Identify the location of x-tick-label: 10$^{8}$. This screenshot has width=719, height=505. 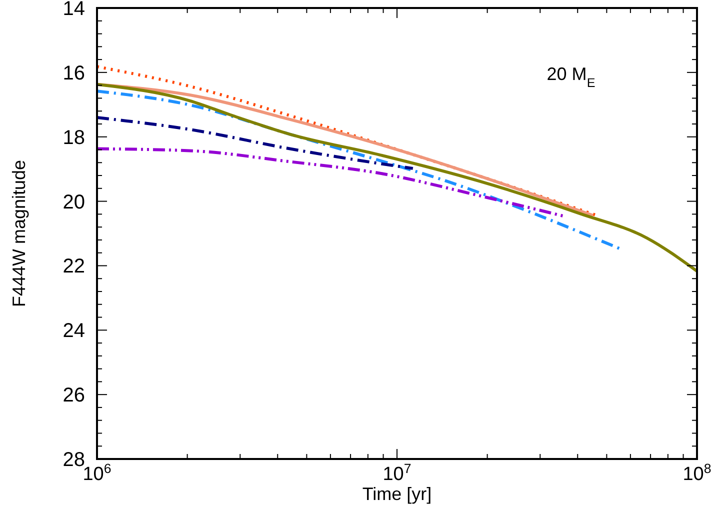
(697, 472).